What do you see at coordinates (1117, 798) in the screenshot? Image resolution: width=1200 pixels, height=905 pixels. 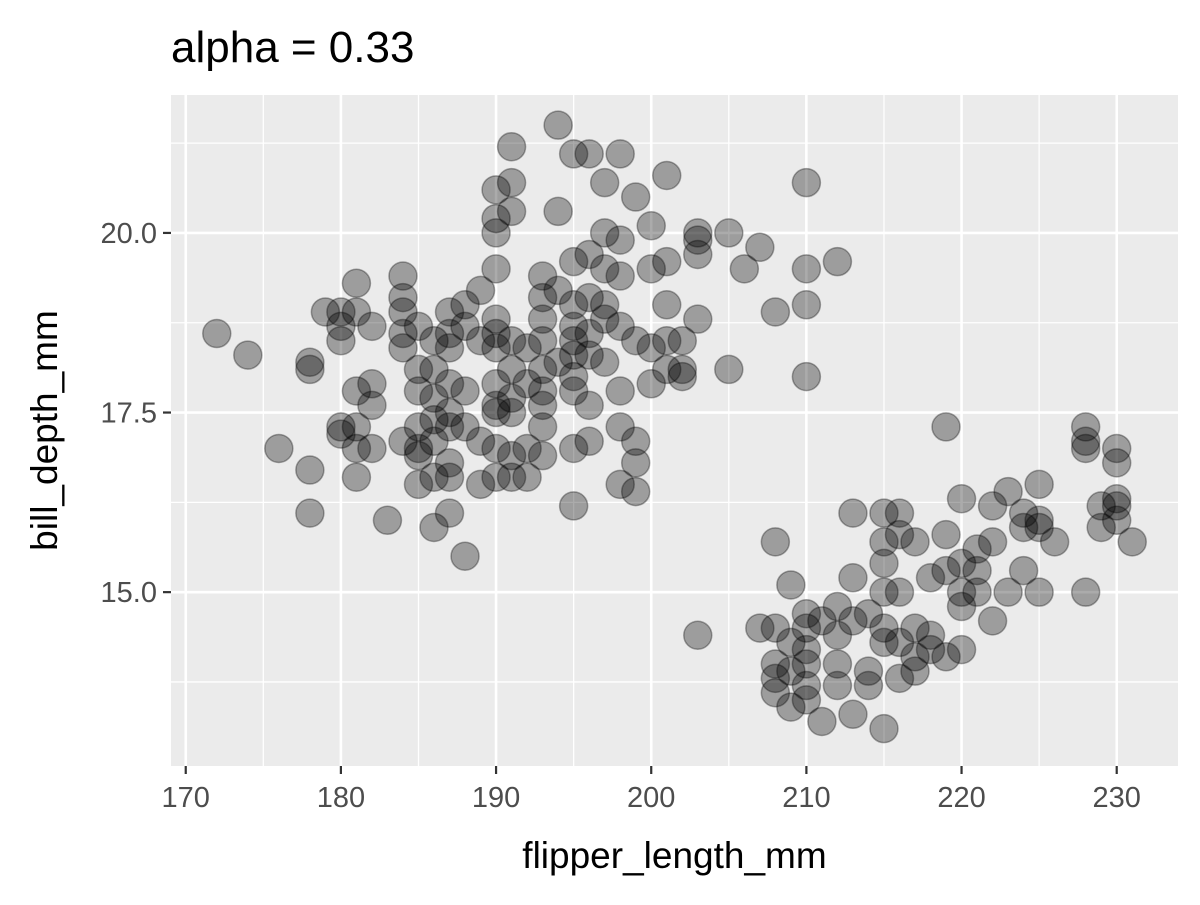 I see `x-tick-label: 230` at bounding box center [1117, 798].